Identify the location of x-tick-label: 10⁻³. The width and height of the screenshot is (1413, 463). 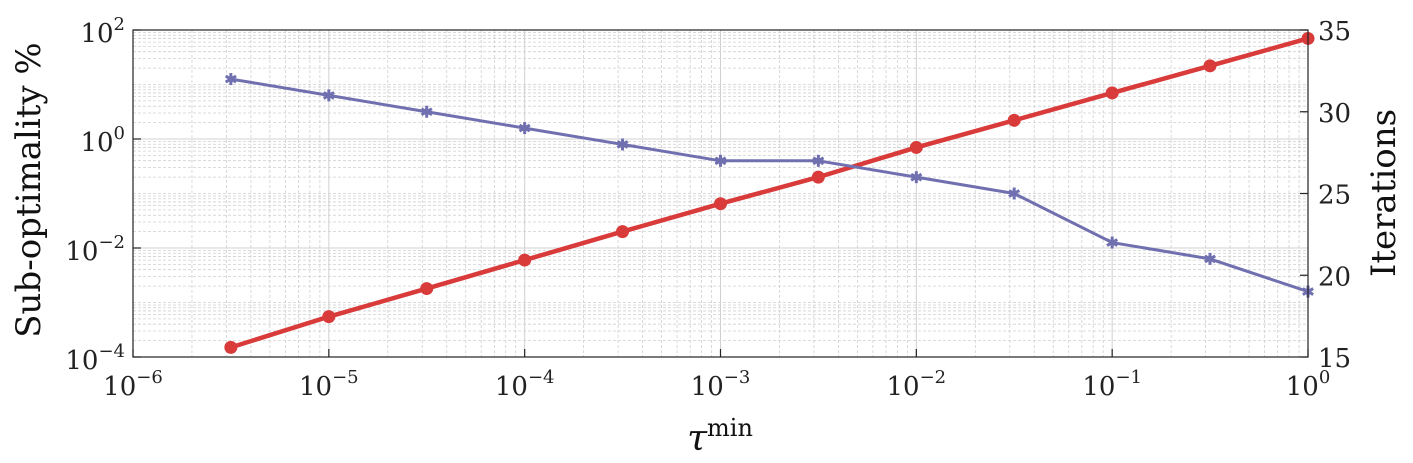
(721, 384).